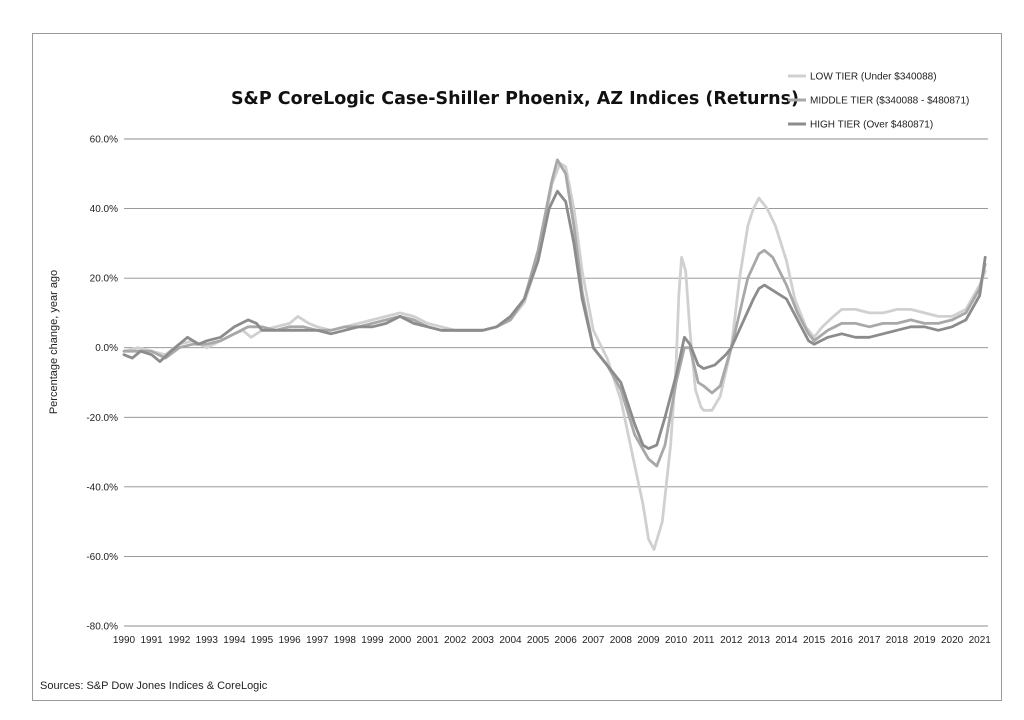 The width and height of the screenshot is (1024, 720). What do you see at coordinates (179, 640) in the screenshot?
I see `x-tick-label: 1992` at bounding box center [179, 640].